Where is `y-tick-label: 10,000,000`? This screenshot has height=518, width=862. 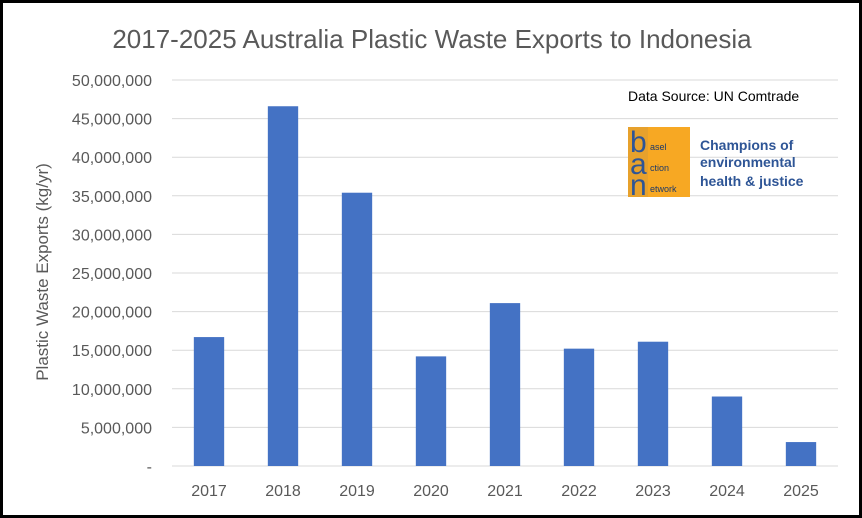 y-tick-label: 10,000,000 is located at coordinates (112, 390).